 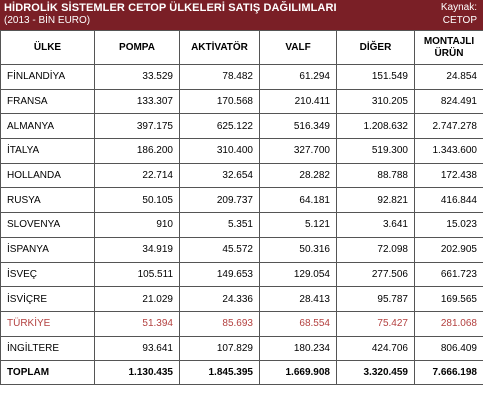 I want to click on aktivator-cell: 625.122, so click(x=219, y=126).